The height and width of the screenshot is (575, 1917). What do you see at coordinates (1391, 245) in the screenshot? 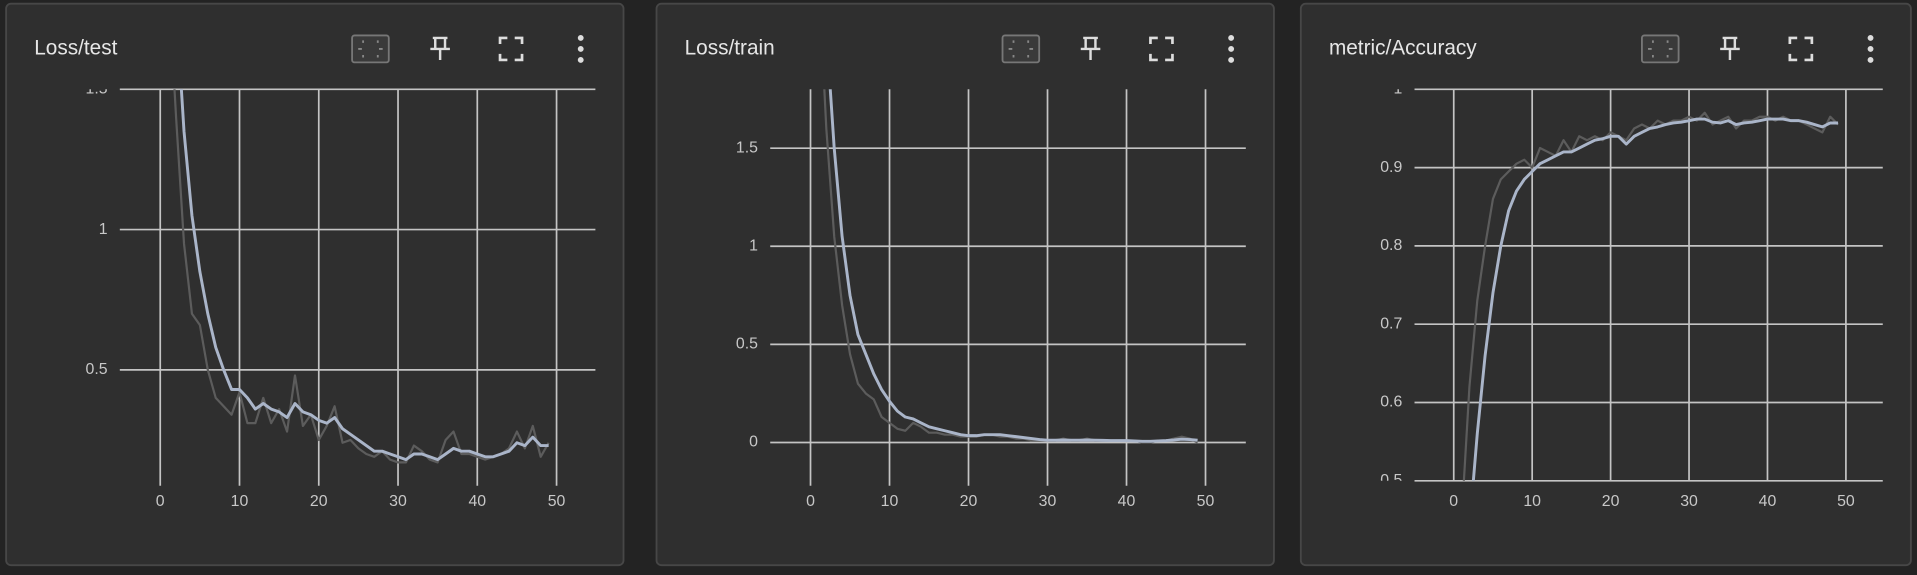
I see `y-tick-label: 0.8` at bounding box center [1391, 245].